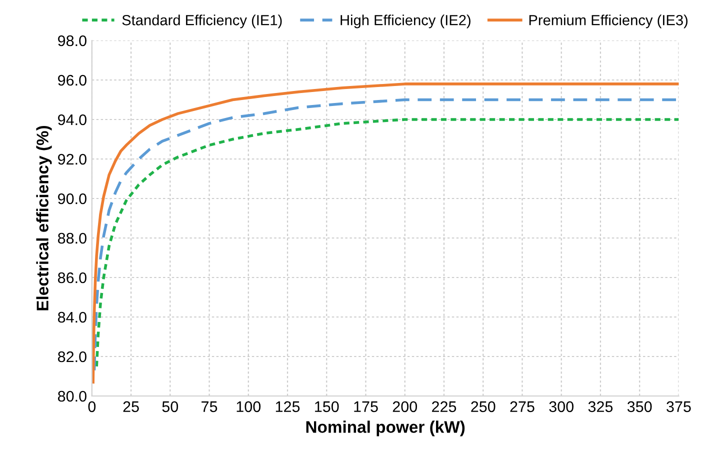 This screenshot has width=707, height=450. What do you see at coordinates (288, 406) in the screenshot?
I see `x-tick-label: 125` at bounding box center [288, 406].